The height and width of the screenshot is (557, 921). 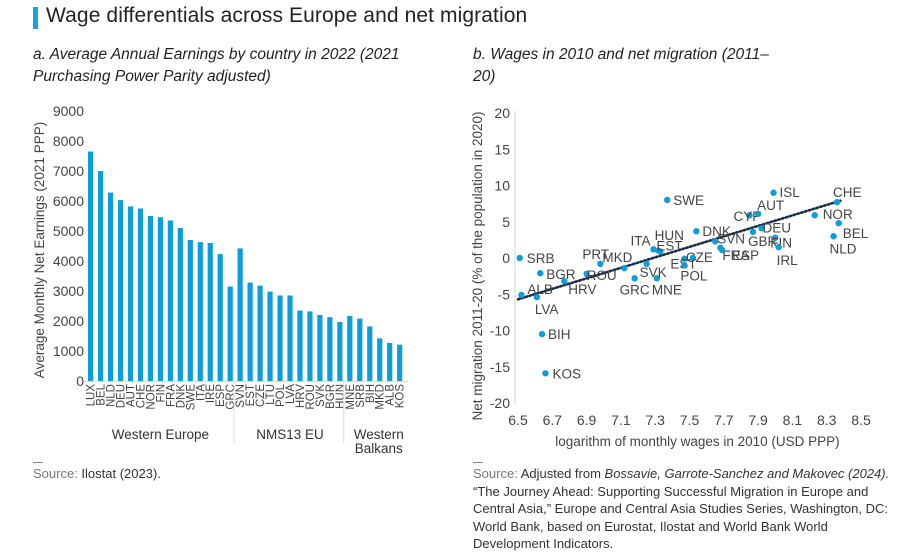 What do you see at coordinates (542, 334) in the screenshot?
I see `point-bih` at bounding box center [542, 334].